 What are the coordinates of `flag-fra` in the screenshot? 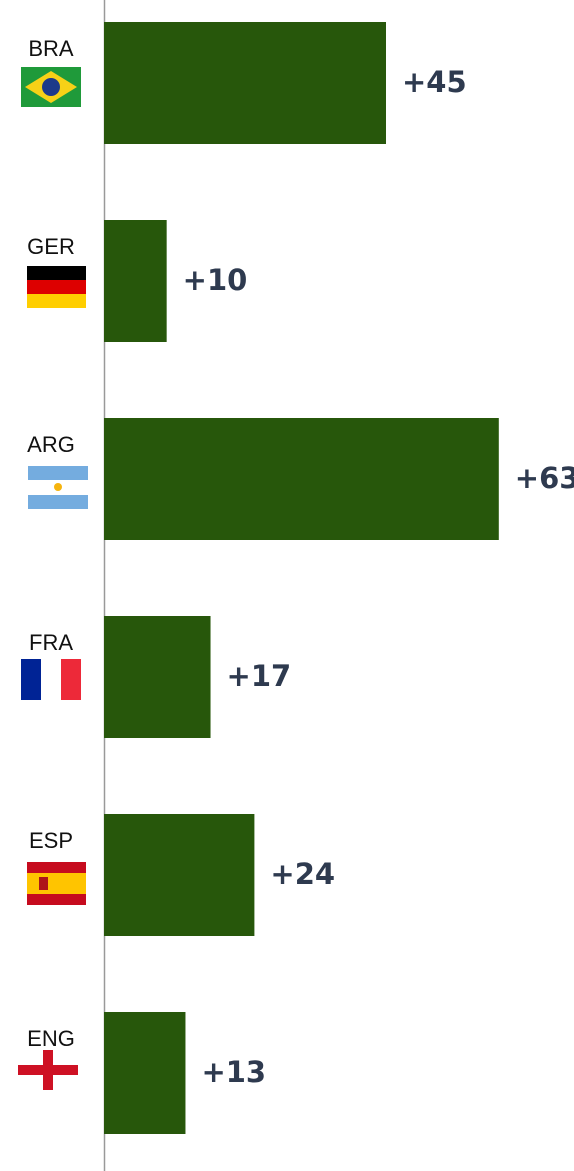 It's located at (51, 679).